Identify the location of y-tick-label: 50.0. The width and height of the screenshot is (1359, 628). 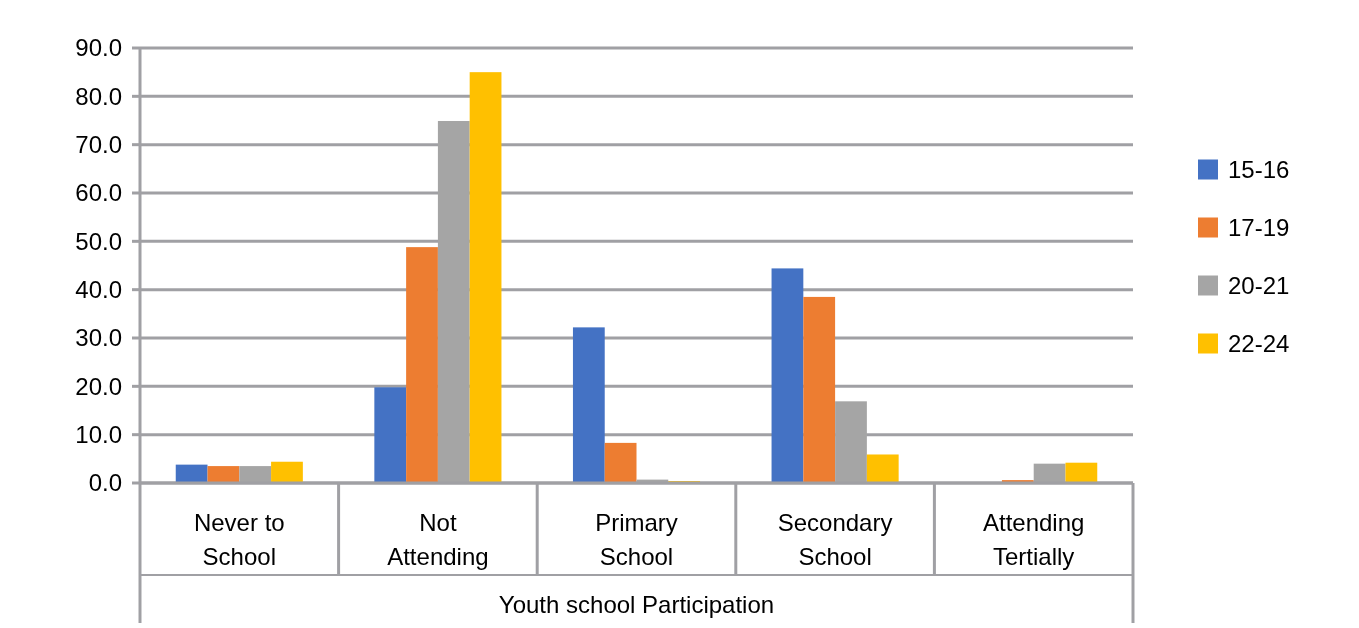
(98, 241).